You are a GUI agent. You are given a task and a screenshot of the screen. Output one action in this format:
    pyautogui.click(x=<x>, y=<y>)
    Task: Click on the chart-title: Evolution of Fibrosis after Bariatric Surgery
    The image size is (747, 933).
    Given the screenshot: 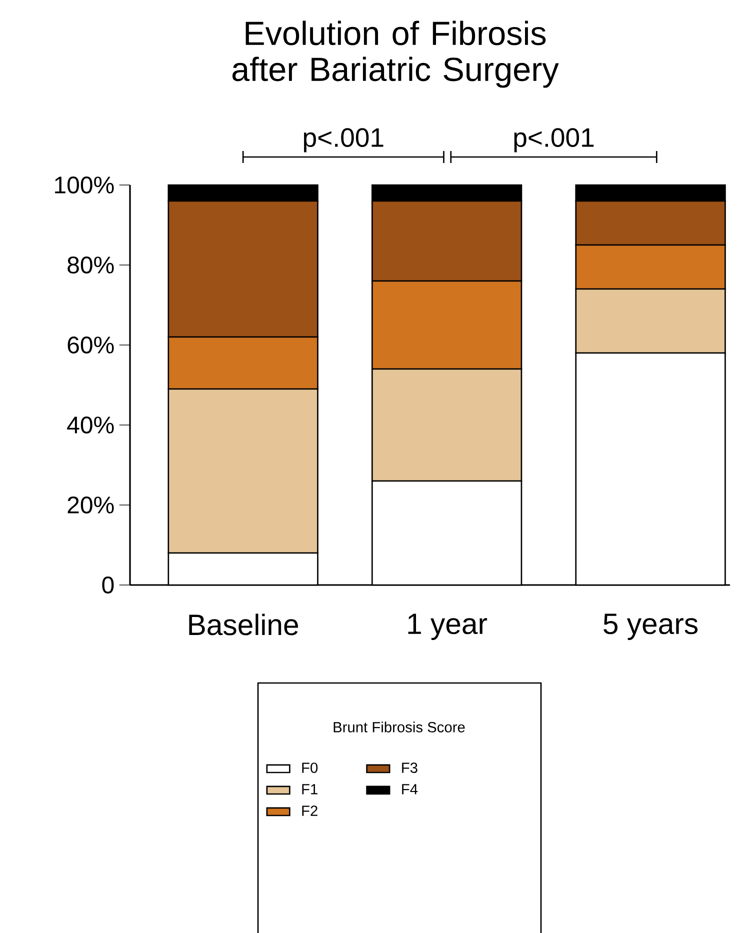 What is the action you would take?
    pyautogui.click(x=395, y=54)
    